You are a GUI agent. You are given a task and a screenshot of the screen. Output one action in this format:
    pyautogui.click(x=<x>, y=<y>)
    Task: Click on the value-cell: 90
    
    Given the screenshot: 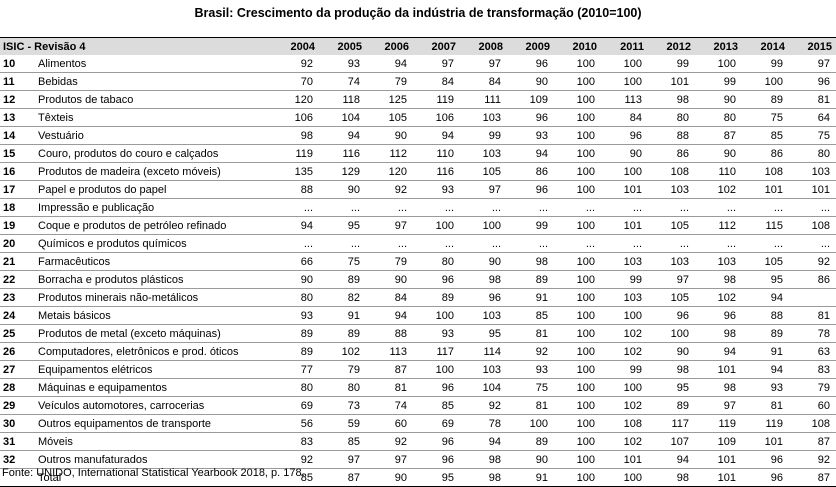 What is the action you would take?
    pyautogui.click(x=401, y=279)
    